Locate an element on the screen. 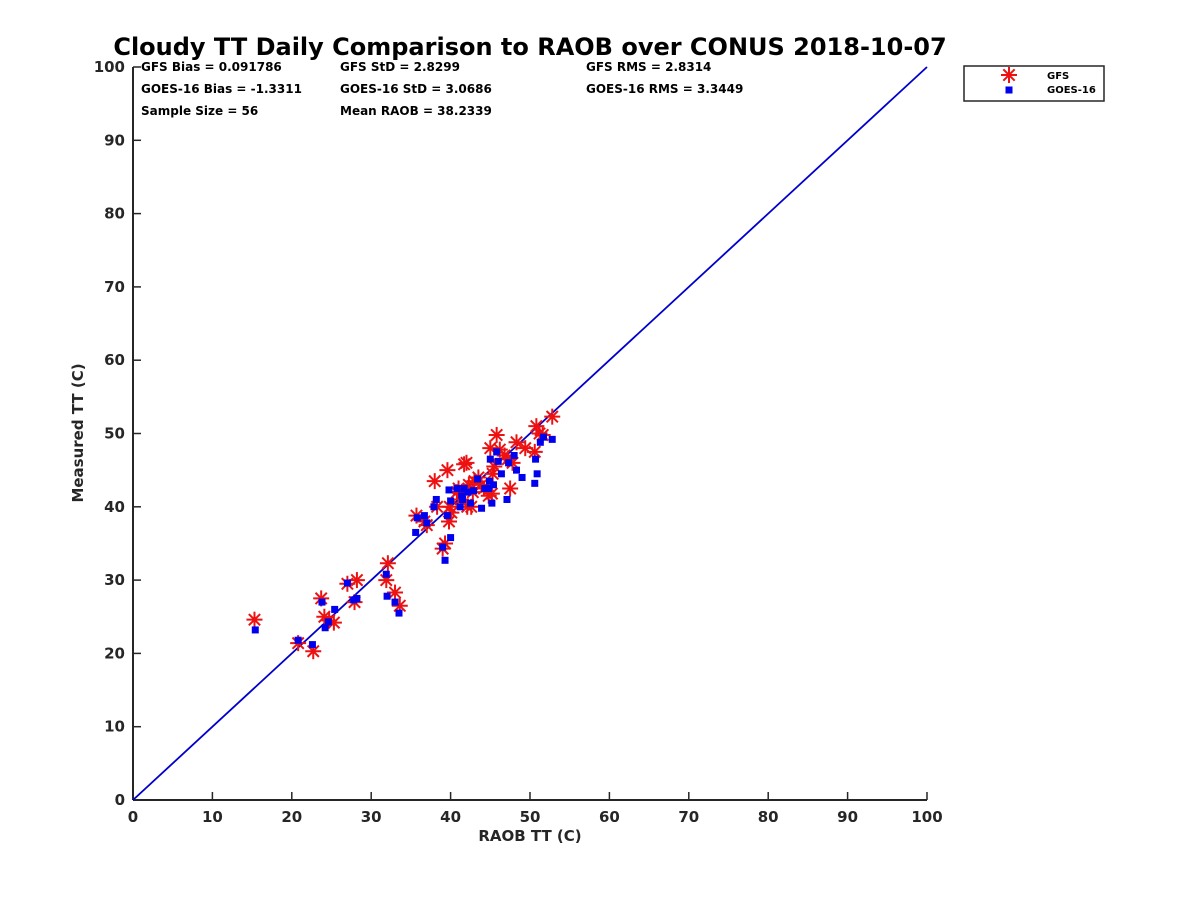 This screenshot has height=900, width=1200. x-tick-label: 0 is located at coordinates (133, 817).